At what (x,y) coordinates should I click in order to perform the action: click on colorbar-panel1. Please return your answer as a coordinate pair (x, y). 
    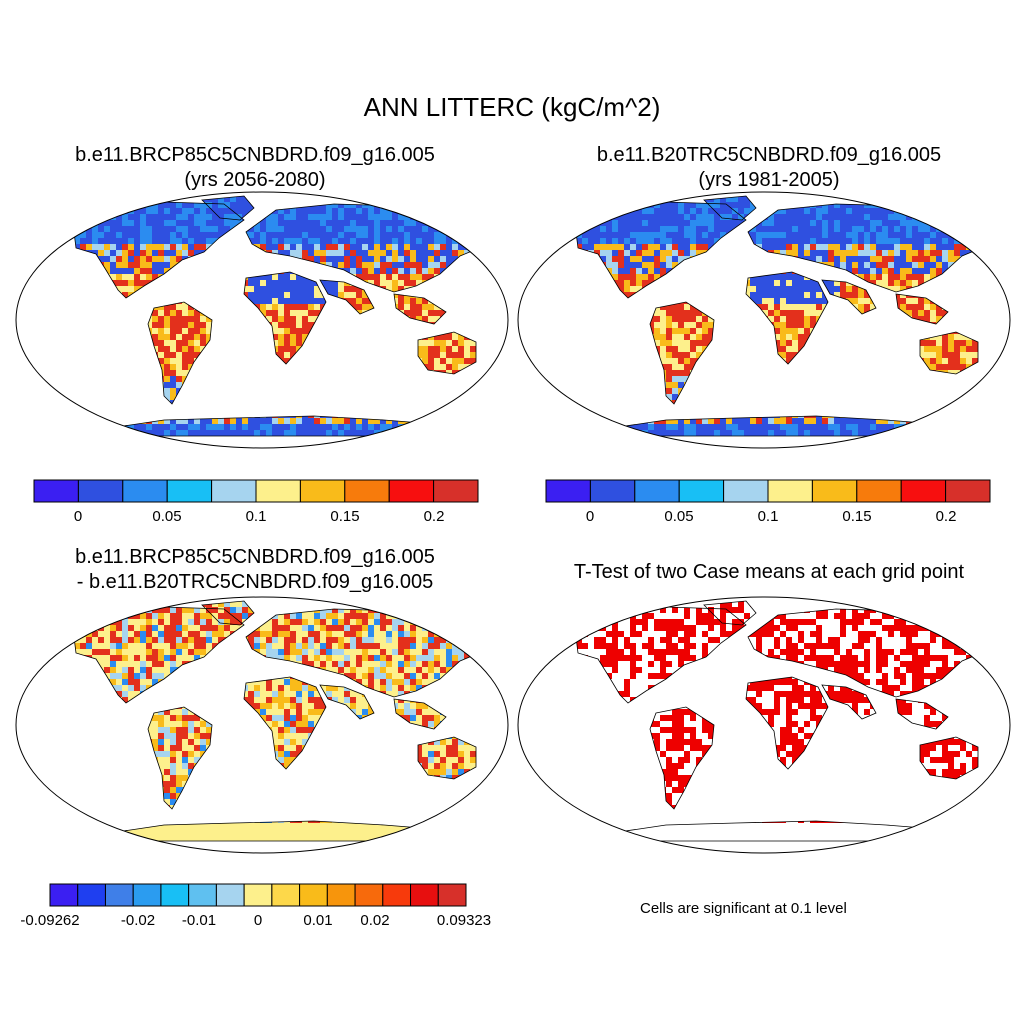
    Looking at the image, I should click on (256, 491).